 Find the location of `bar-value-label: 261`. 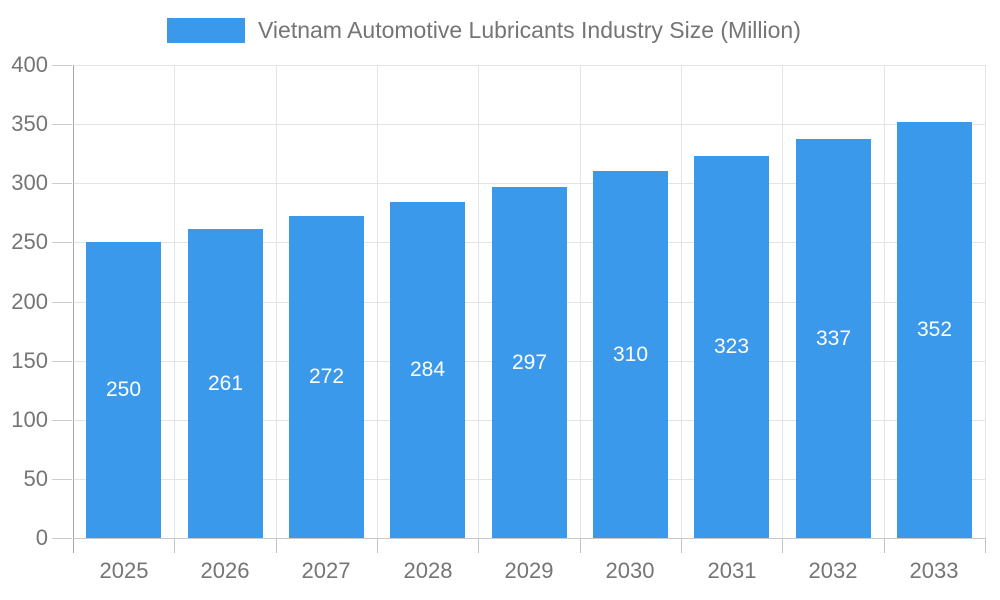

bar-value-label: 261 is located at coordinates (225, 383).